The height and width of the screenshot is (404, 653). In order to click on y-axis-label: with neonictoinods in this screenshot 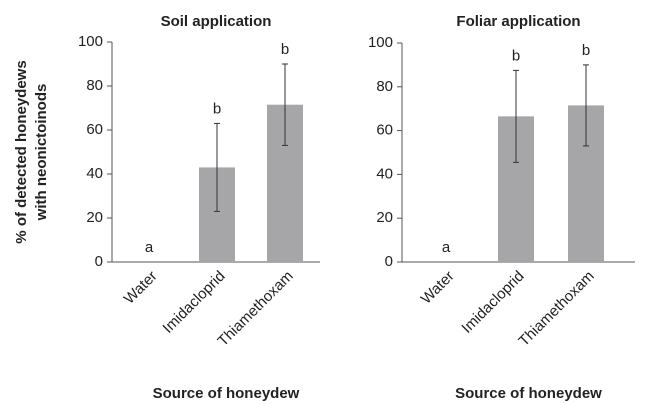, I will do `click(41, 153)`.